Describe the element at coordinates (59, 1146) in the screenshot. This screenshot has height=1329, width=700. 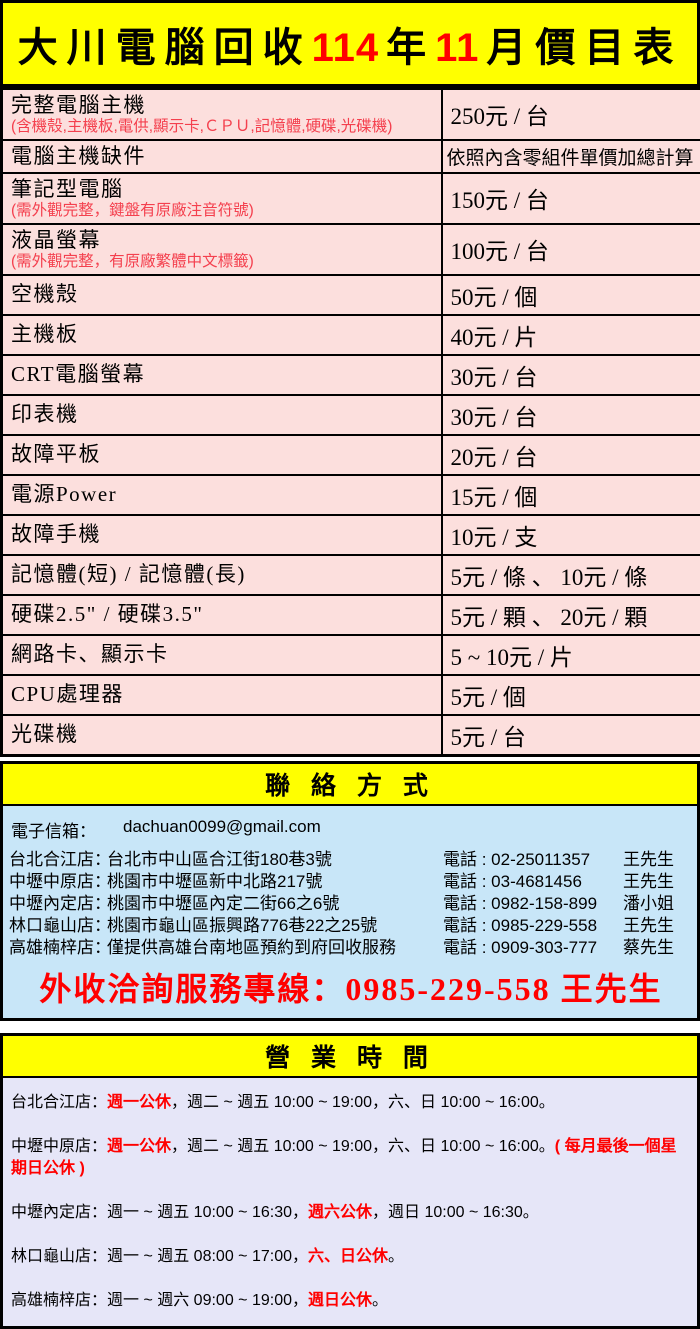
I see `hours-segment: 中壢中原店：` at that location.